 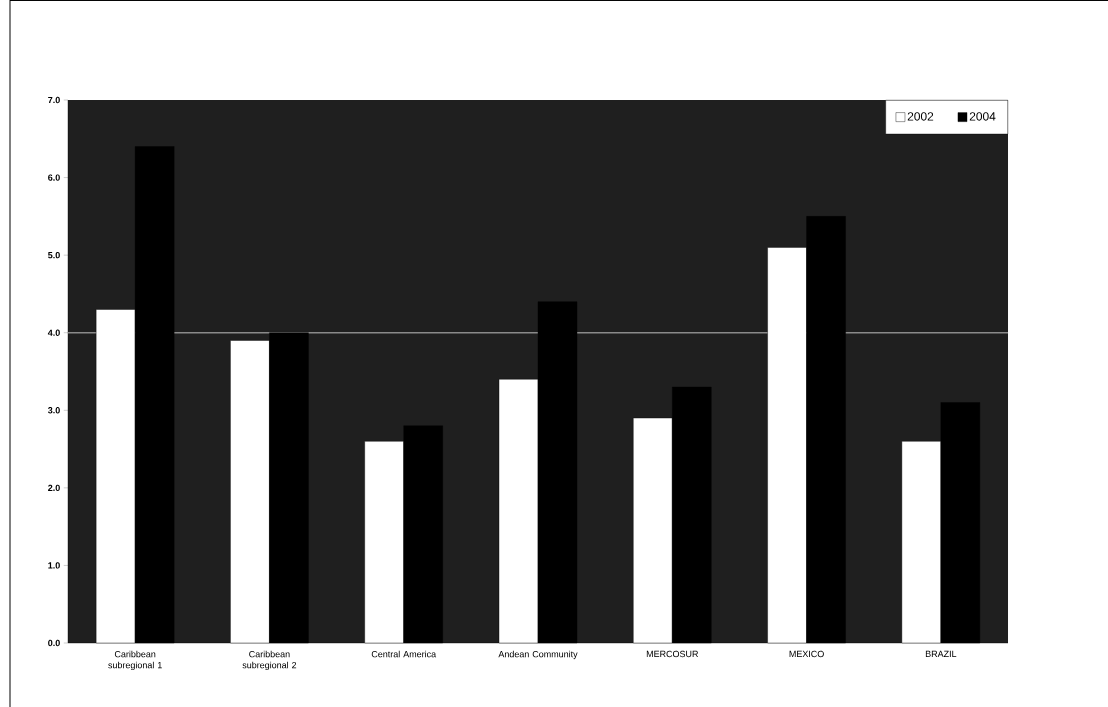 What do you see at coordinates (54, 643) in the screenshot?
I see `y-tick-label: 0.0` at bounding box center [54, 643].